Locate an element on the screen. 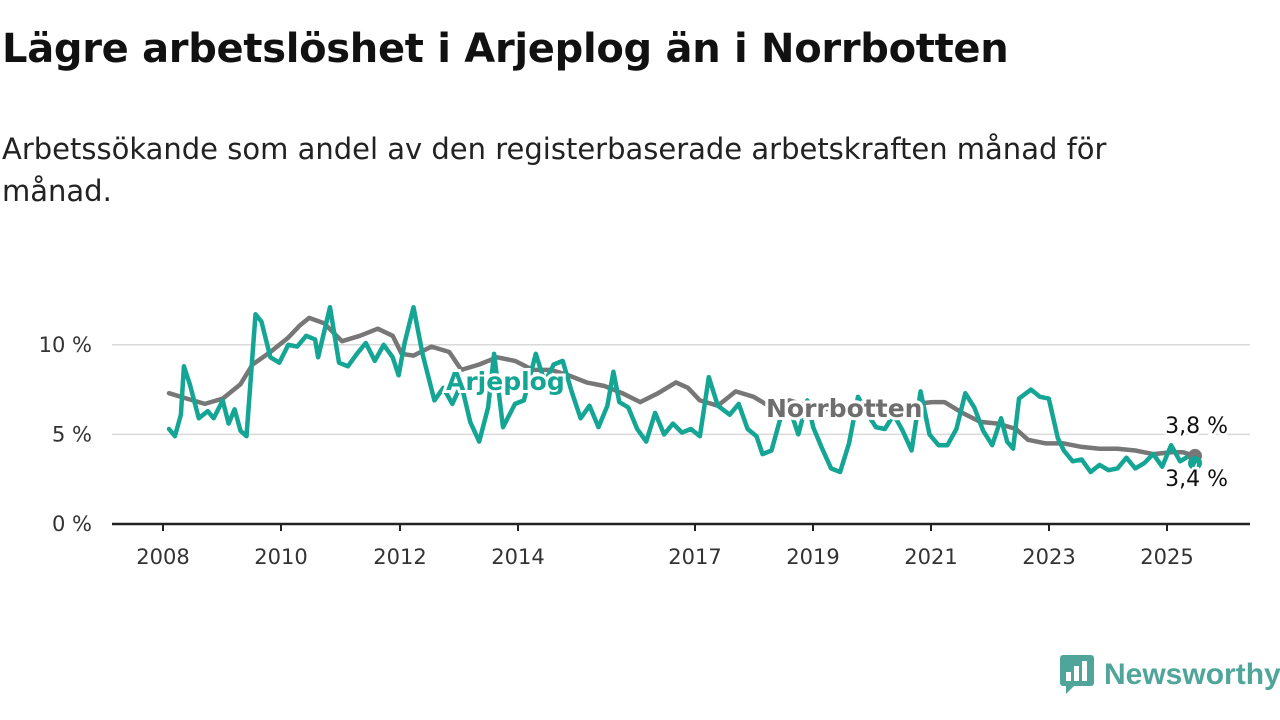  x-axis: 2008 2010 2012 2014 2017 2019 2021 2023 2025 is located at coordinates (681, 545).